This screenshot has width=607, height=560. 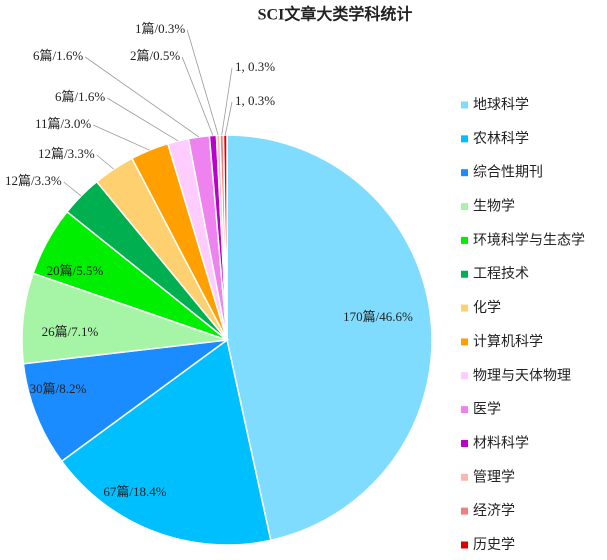 I want to click on legend-label: 计算机科学, so click(x=508, y=342).